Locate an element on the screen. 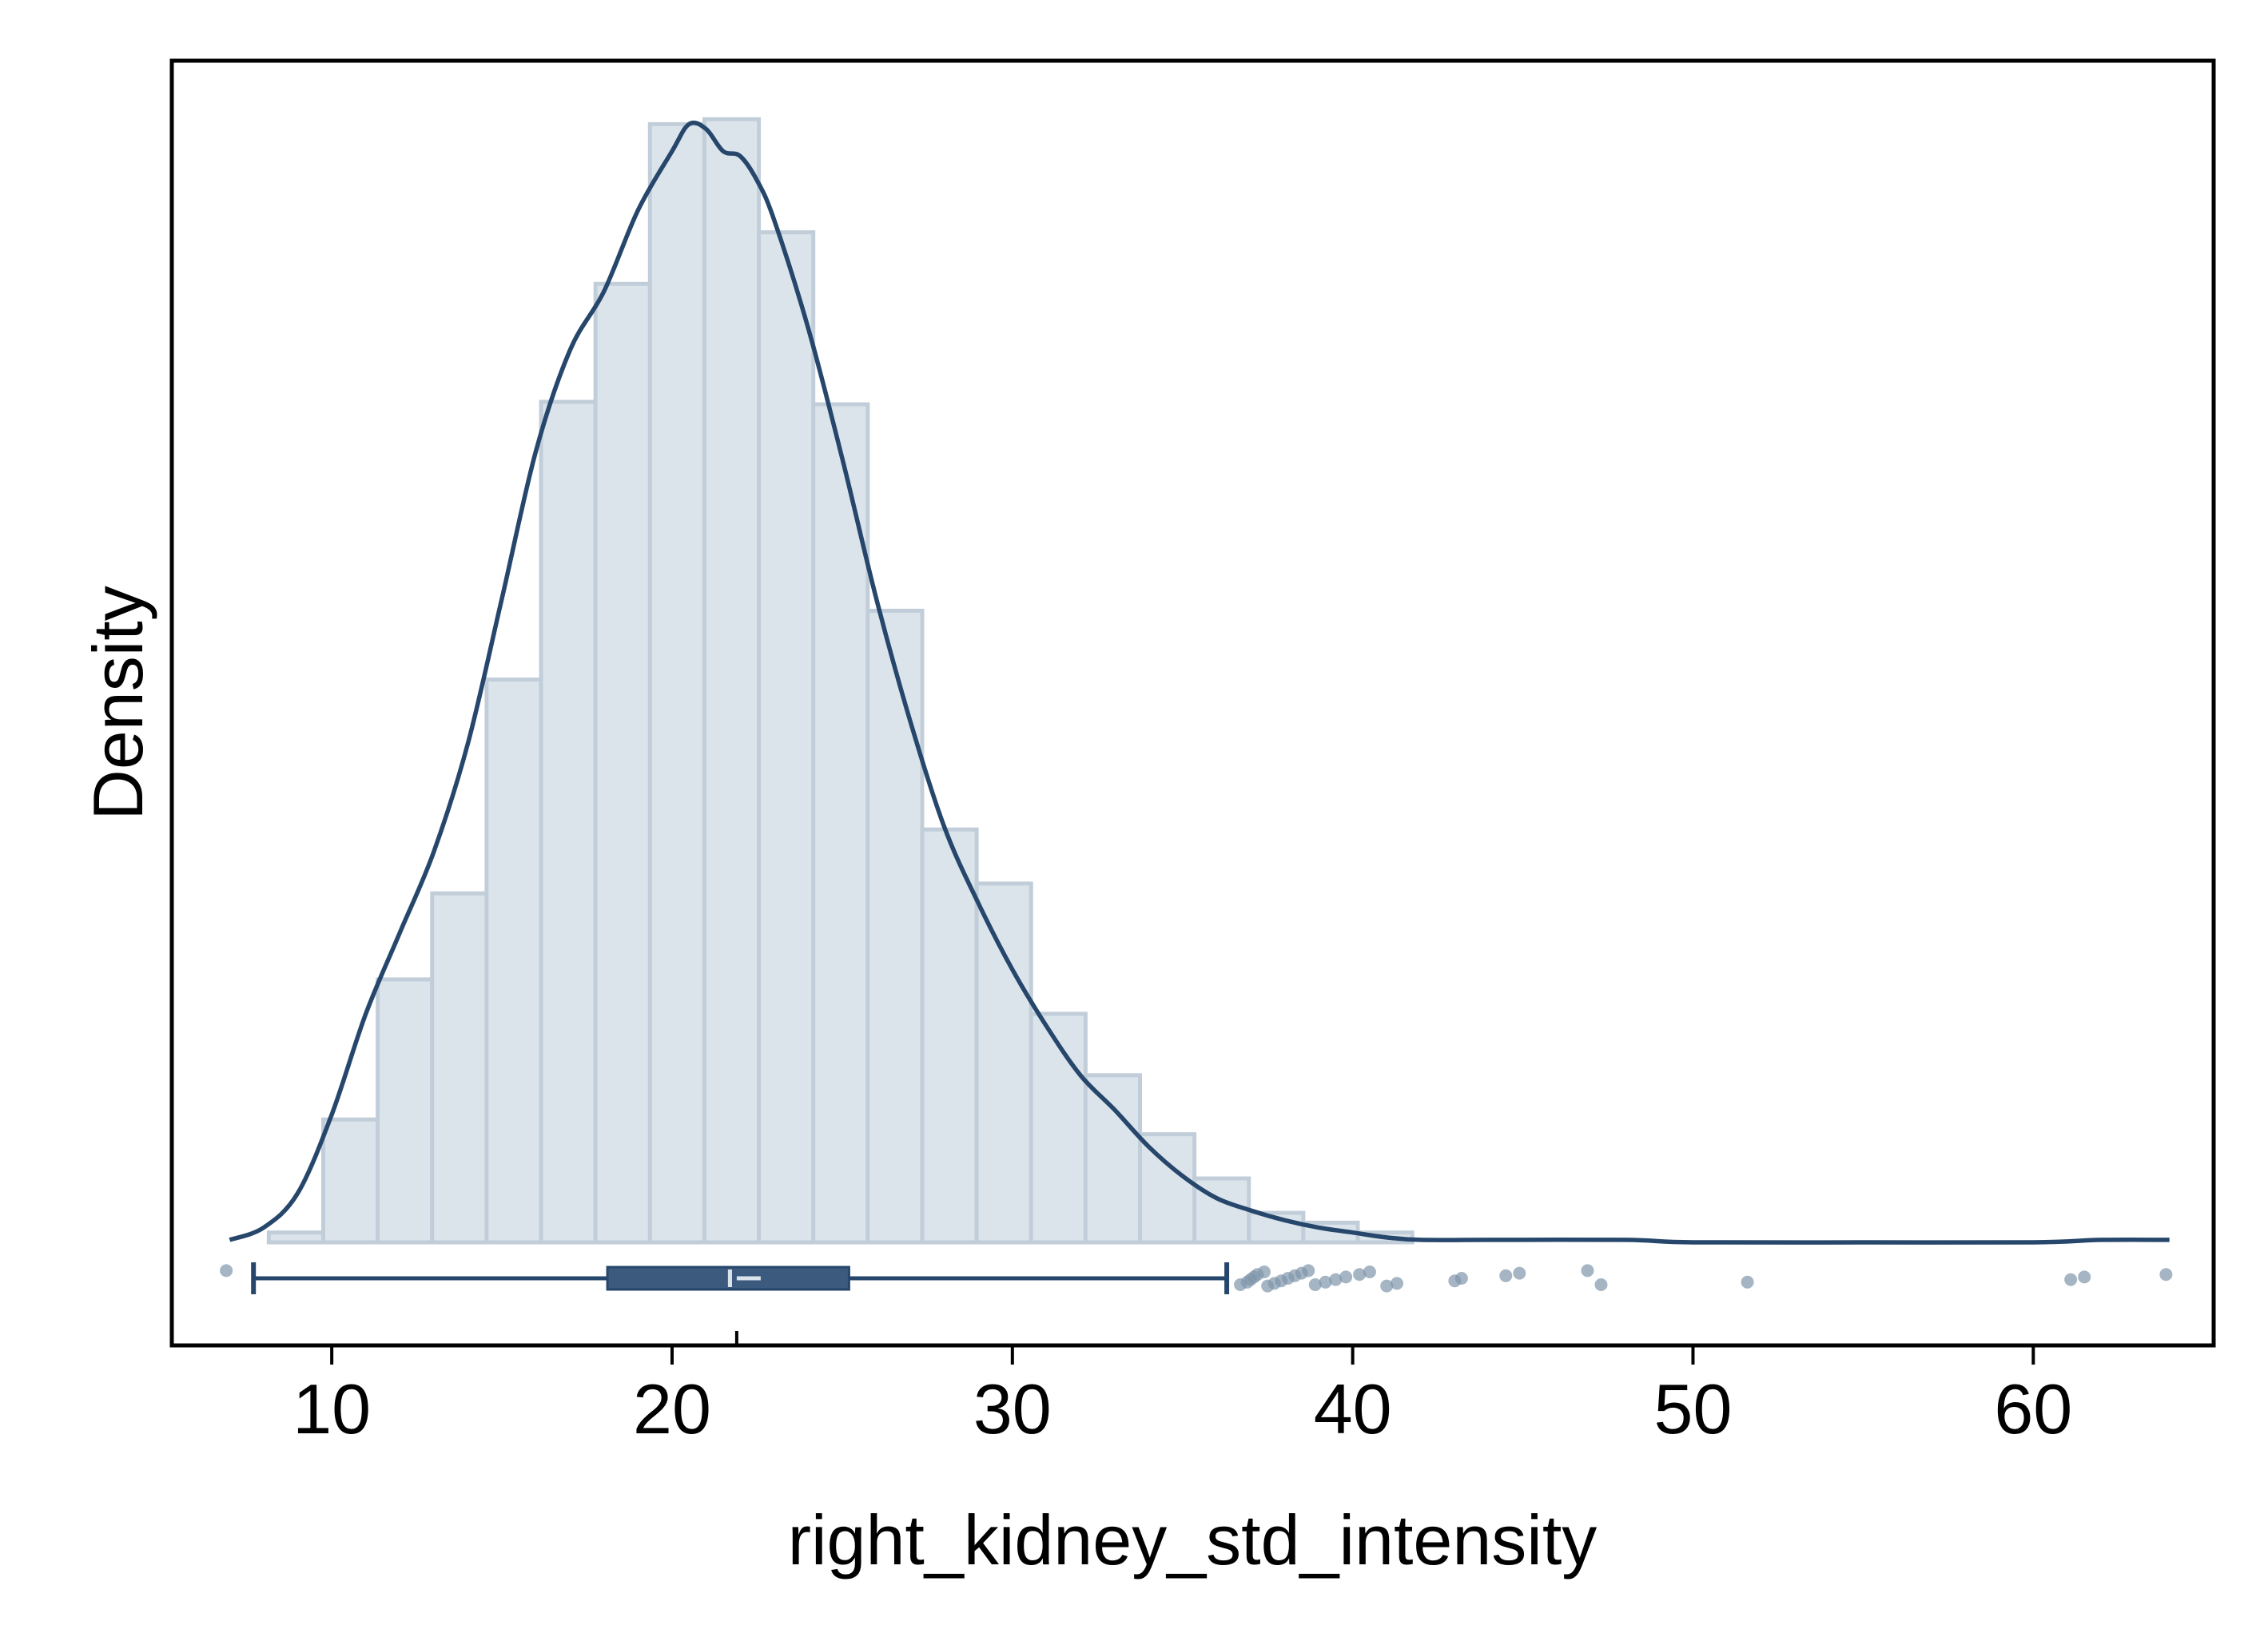 The image size is (2268, 1649). x-axis-label: right_kidney_std_intensity is located at coordinates (1193, 1539).